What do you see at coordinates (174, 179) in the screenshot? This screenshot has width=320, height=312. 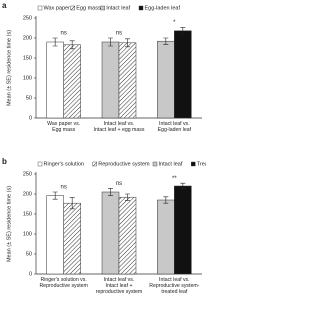 I see `annotation: **` at bounding box center [174, 179].